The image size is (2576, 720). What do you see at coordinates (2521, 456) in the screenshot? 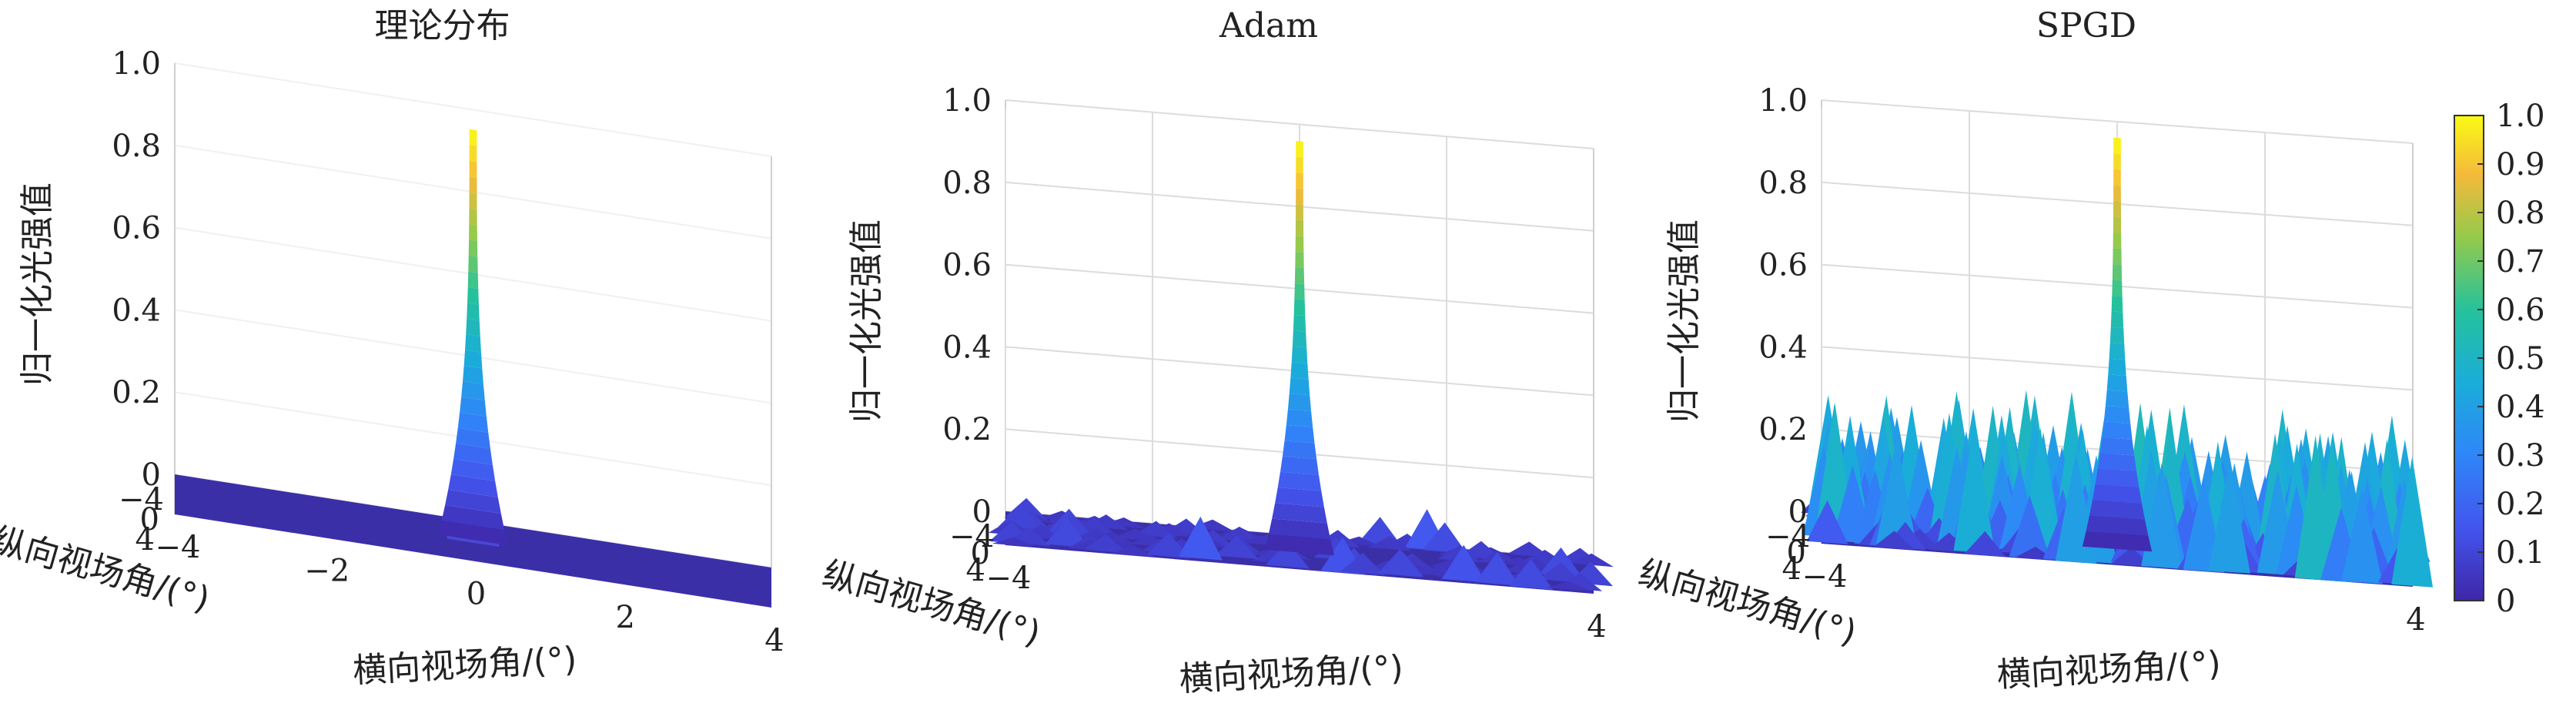
I see `colorbar-tick-label: 0.3` at bounding box center [2521, 456].